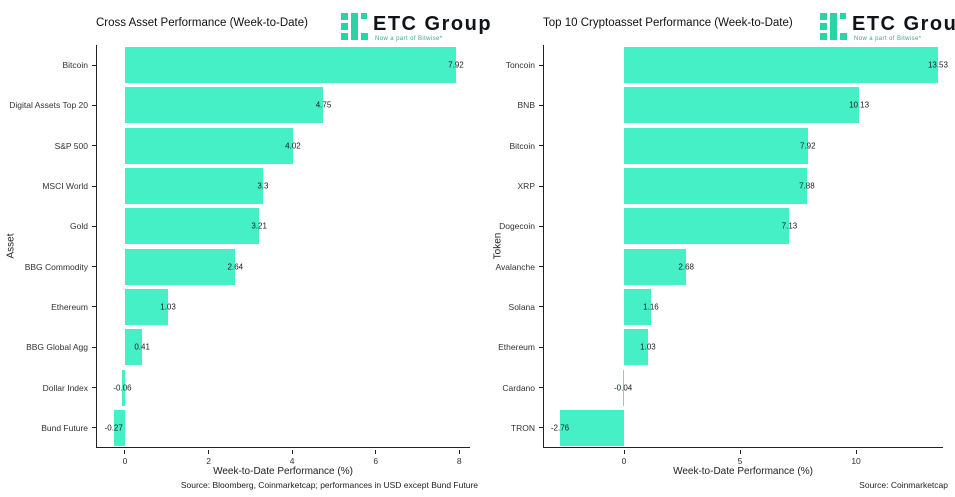  What do you see at coordinates (323, 105) in the screenshot?
I see `bar-value-label: 4.75` at bounding box center [323, 105].